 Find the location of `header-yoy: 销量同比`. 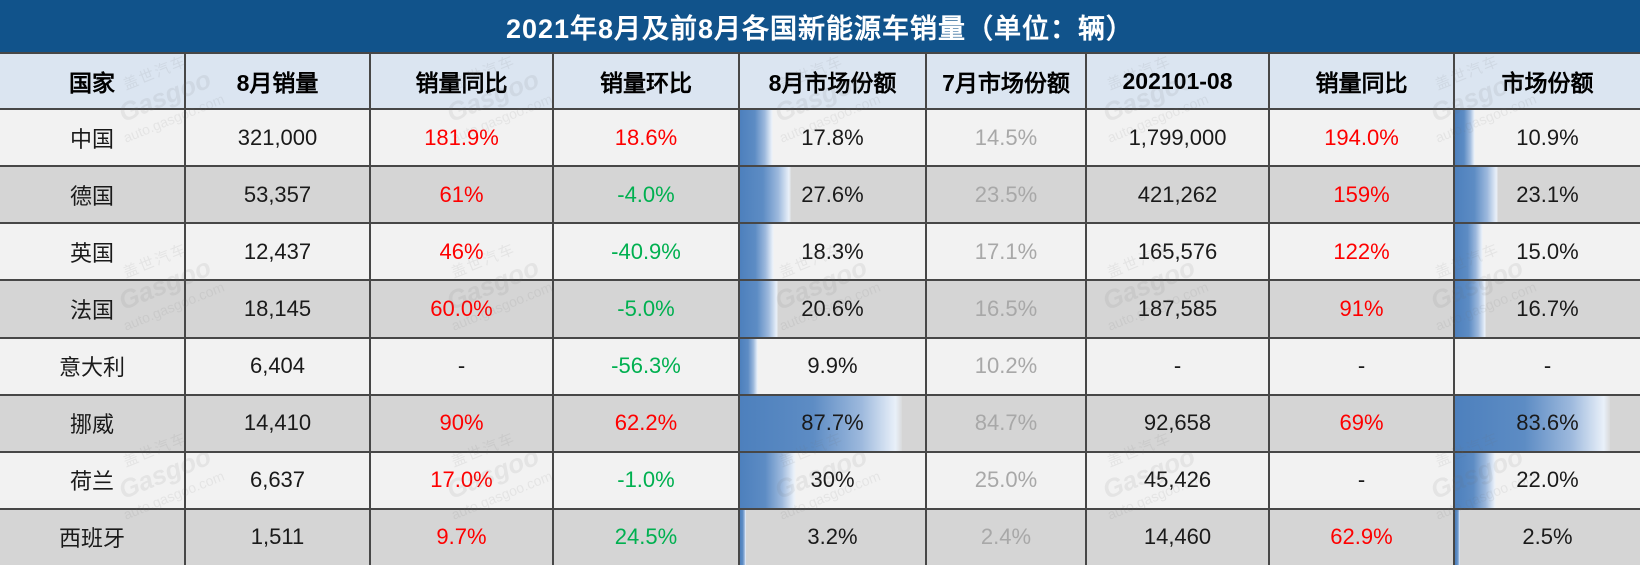

header-yoy: 销量同比 is located at coordinates (462, 81).